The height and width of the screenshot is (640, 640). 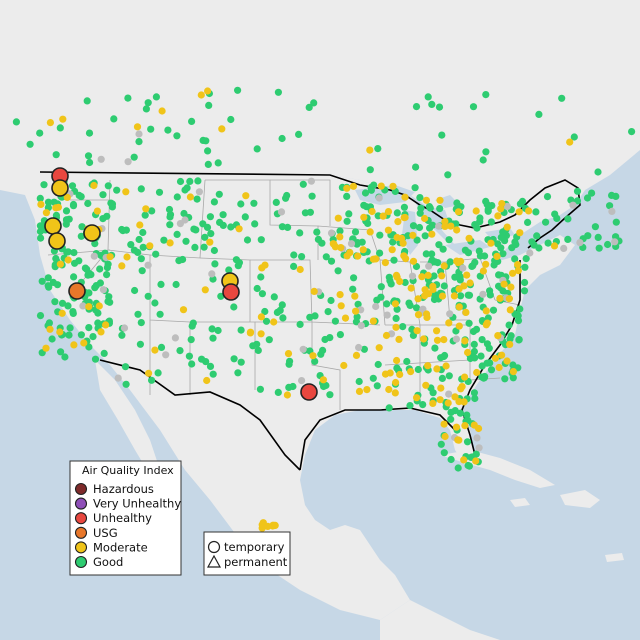 I want to click on legend-swatch-very-unhealthy, so click(x=81, y=503).